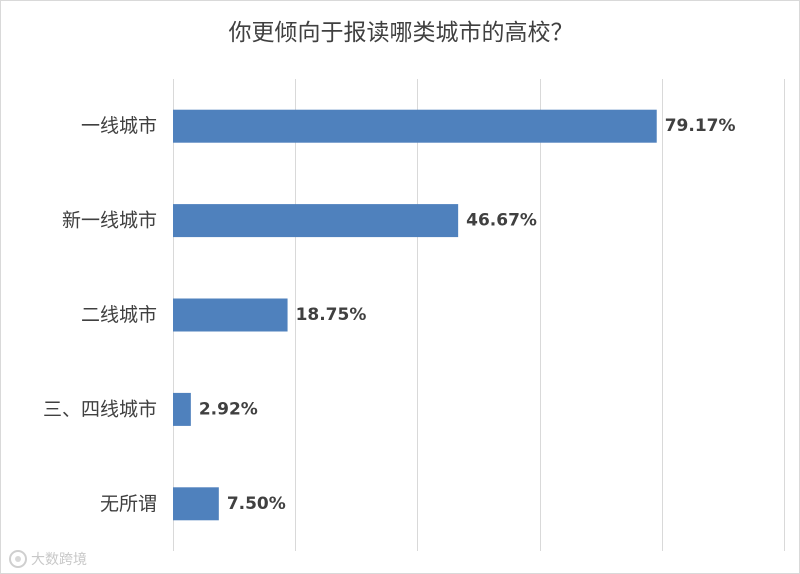  I want to click on category-label: 二线城市, so click(119, 315).